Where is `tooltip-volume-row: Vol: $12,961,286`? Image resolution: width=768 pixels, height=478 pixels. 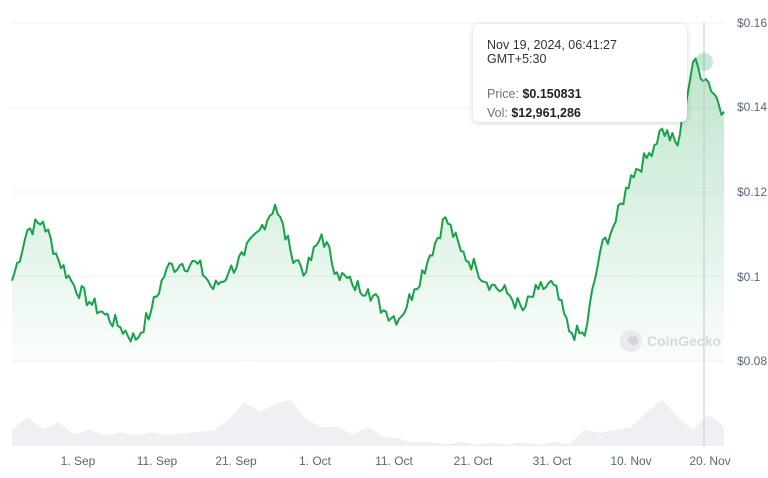
tooltip-volume-row: Vol: $12,961,286 is located at coordinates (580, 113).